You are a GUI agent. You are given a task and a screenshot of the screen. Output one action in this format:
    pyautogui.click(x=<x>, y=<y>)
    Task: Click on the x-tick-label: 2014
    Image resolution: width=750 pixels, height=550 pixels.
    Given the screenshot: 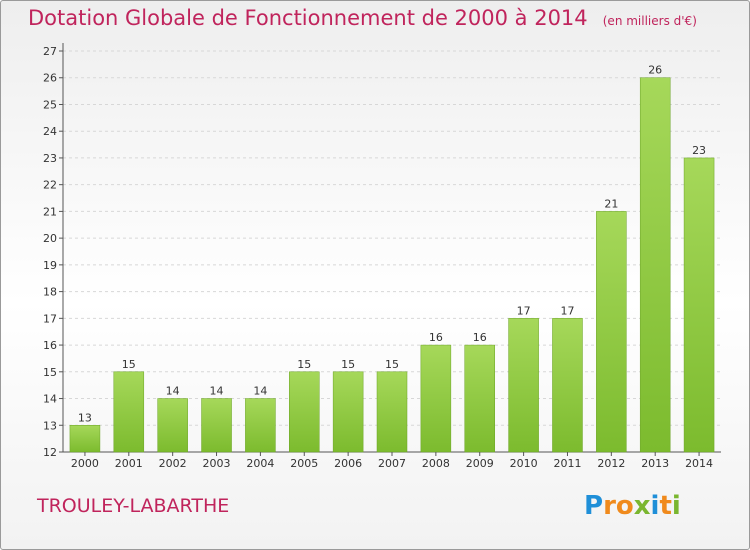 What is the action you would take?
    pyautogui.click(x=699, y=463)
    